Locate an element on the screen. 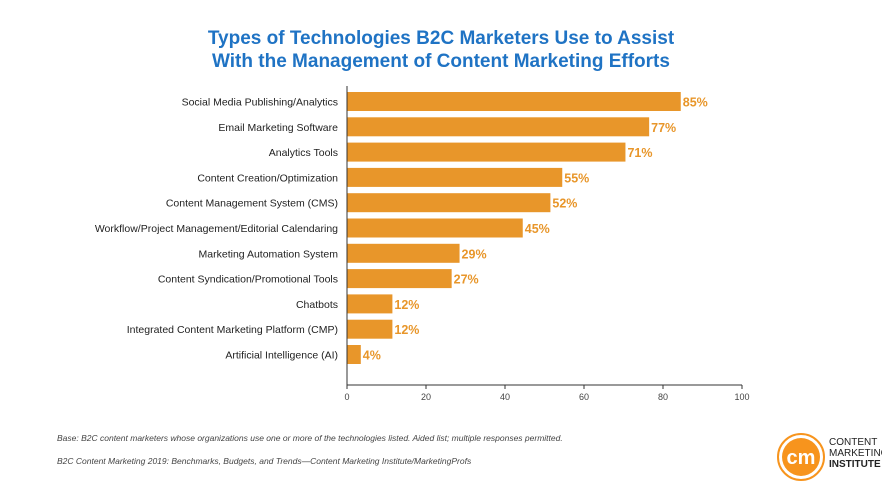 This screenshot has width=882, height=485. category-label: Social Media Publishing/Analytics is located at coordinates (260, 103).